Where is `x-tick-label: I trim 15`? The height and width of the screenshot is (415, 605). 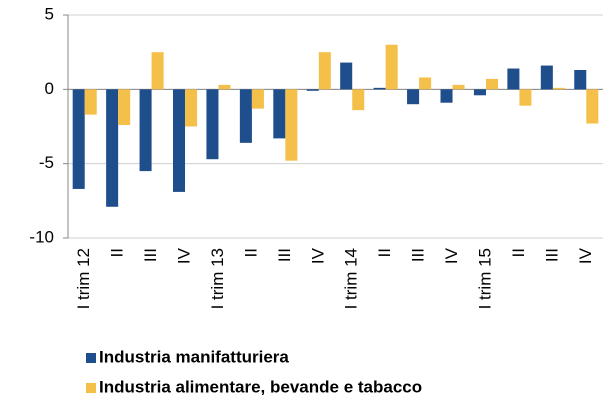
x-tick-label: I trim 15 is located at coordinates (484, 278).